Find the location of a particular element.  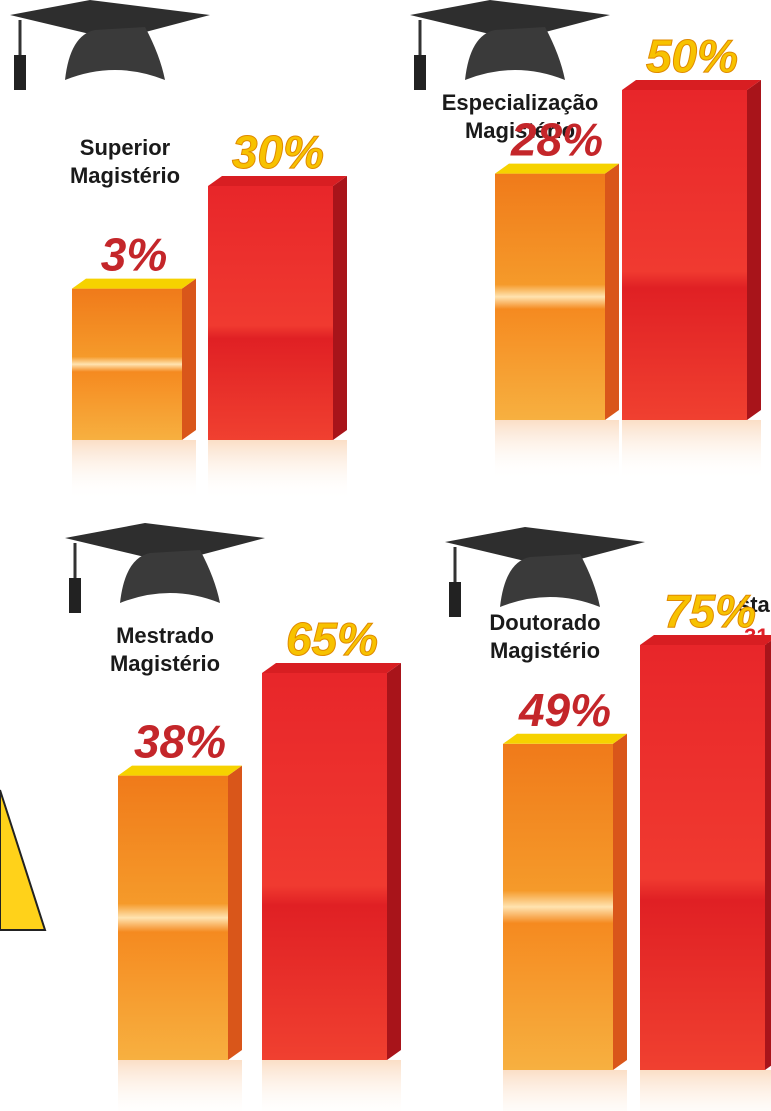

value-label: 38% is located at coordinates (180, 742).